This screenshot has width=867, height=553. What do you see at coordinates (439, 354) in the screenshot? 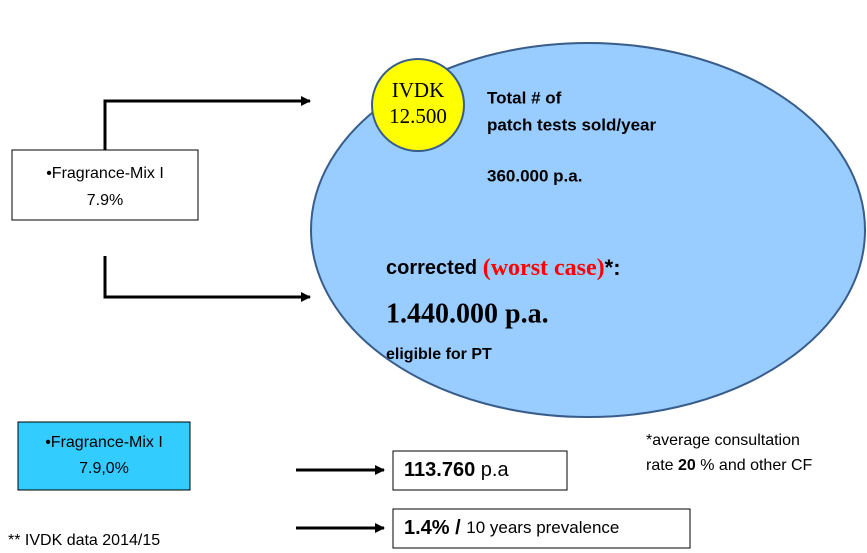
I see `corrected-note: eligible for PT` at bounding box center [439, 354].